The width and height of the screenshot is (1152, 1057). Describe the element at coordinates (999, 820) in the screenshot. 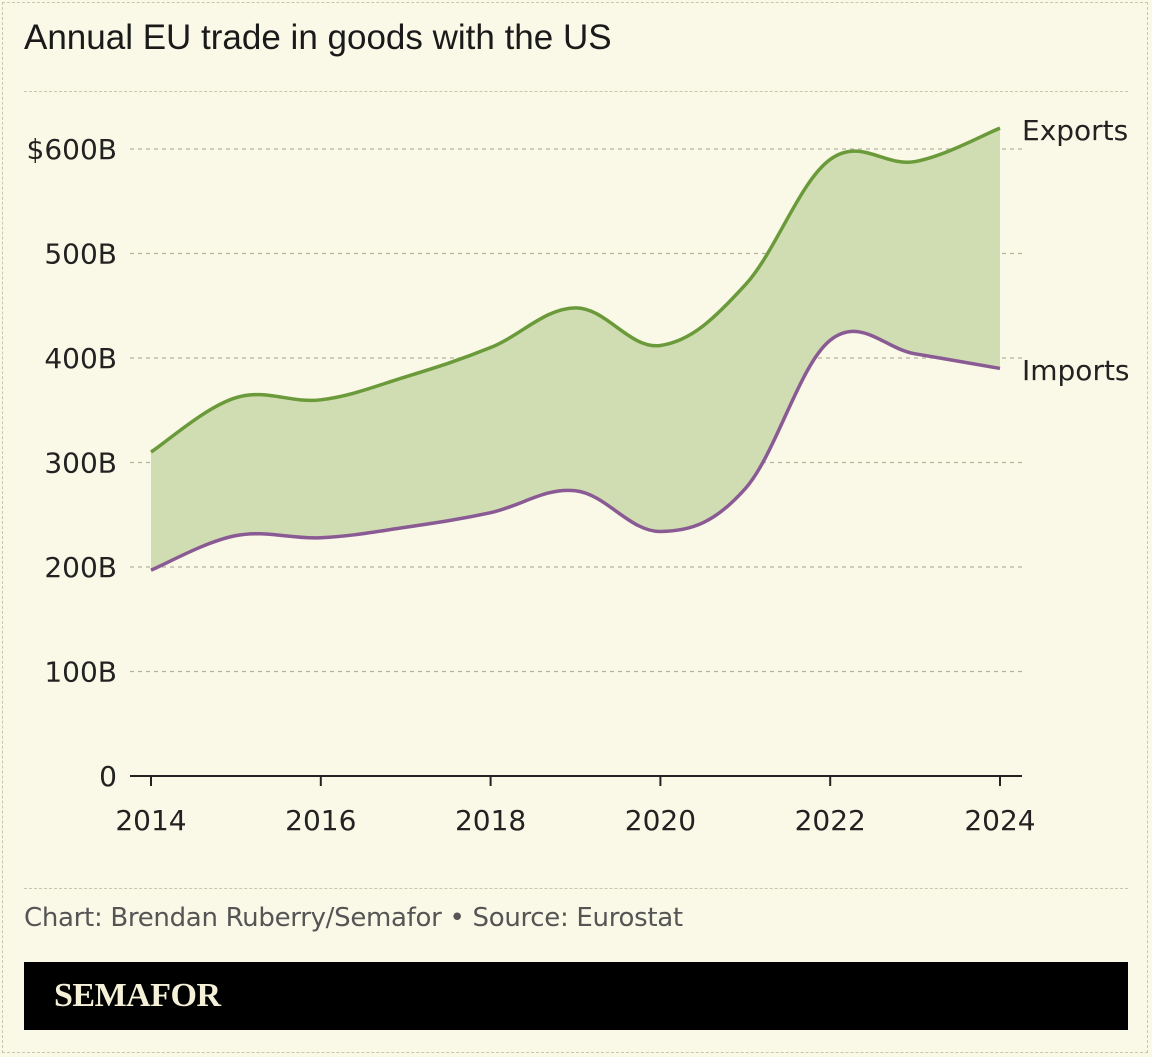

I see `x-tick-label: 2024` at that location.